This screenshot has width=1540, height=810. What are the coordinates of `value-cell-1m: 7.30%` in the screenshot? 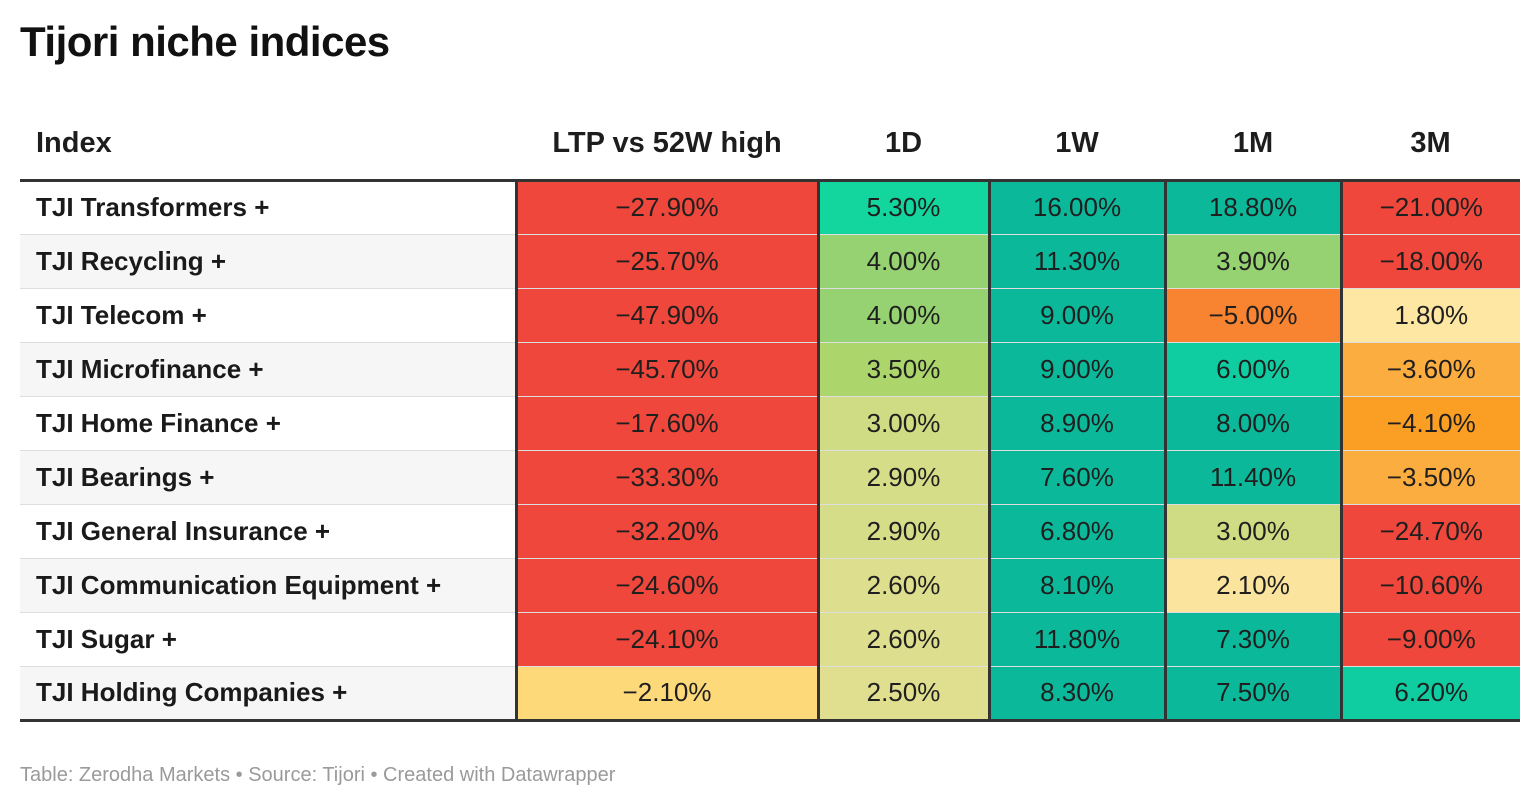 It's located at (1252, 639).